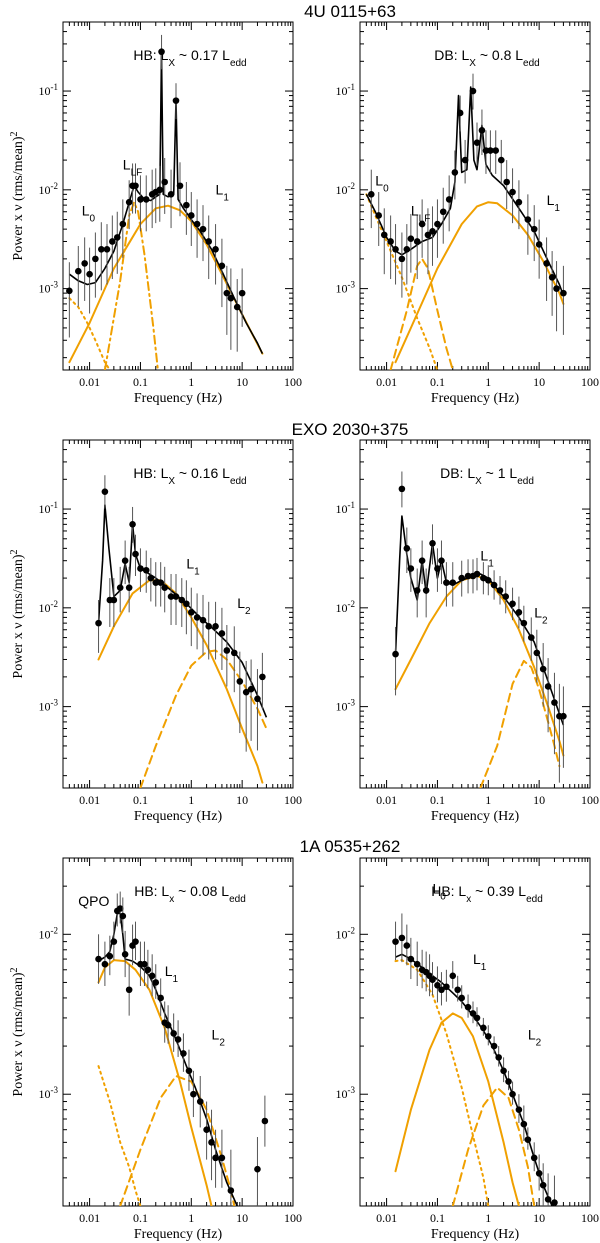  Describe the element at coordinates (350, 11) in the screenshot. I see `row-title-1: 4U 0115+63` at that location.